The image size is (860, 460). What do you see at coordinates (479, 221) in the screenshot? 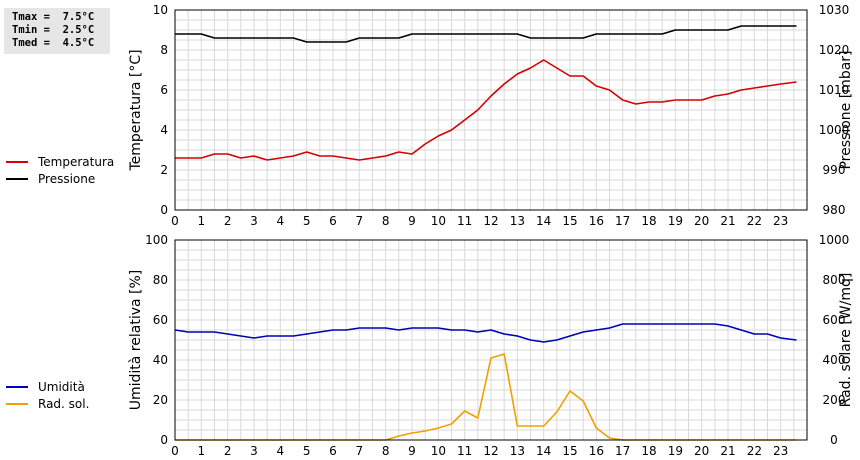
I see `x-tick-labels-top: 0 1 2 3 4 5 6 7 8 9 10 11 12 13 14 15 16 17 18 19 20 21 22 23` at bounding box center [479, 221].